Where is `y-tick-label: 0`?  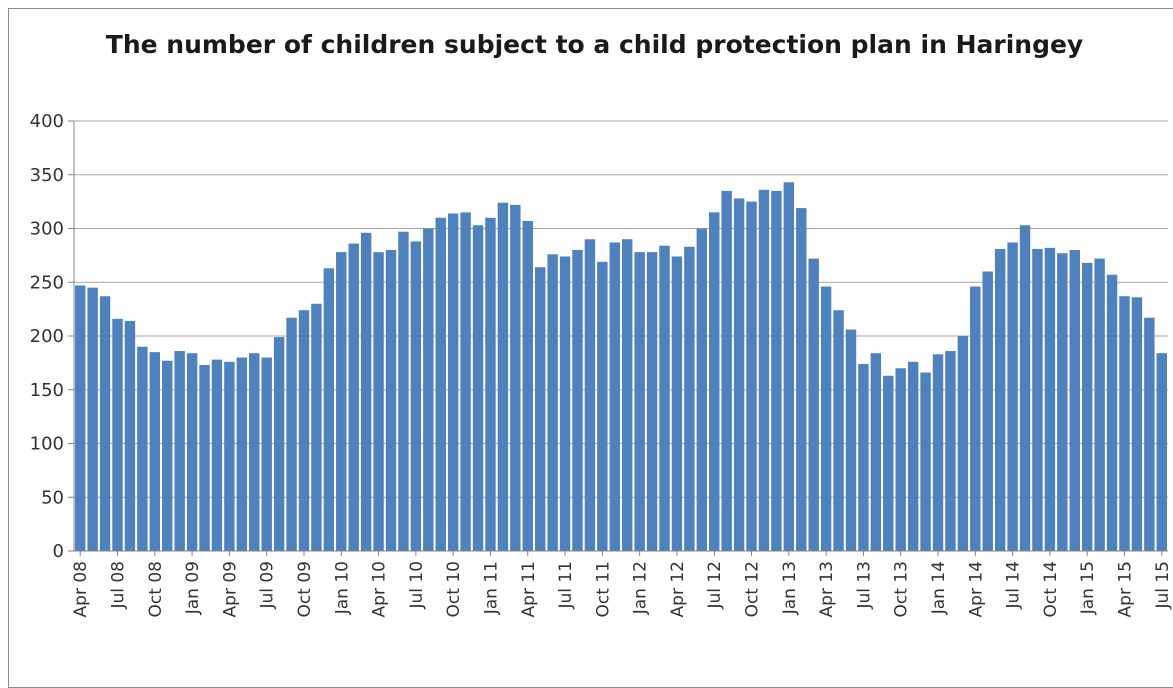 y-tick-label: 0 is located at coordinates (58, 551).